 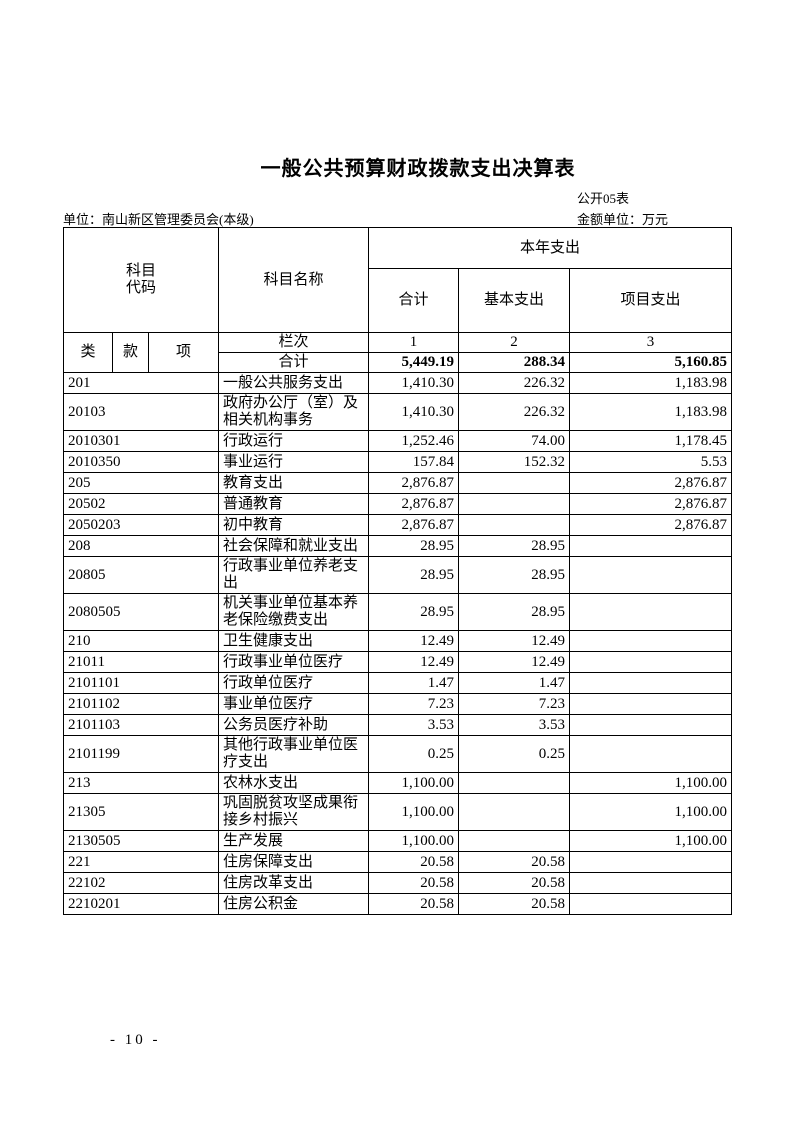 What do you see at coordinates (414, 342) in the screenshot?
I see `column-number-1: 1` at bounding box center [414, 342].